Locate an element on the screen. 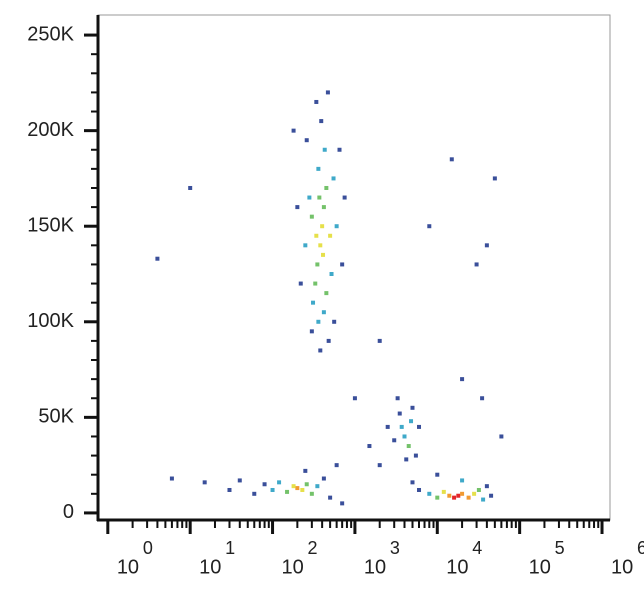 This screenshot has width=644, height=593. x-tick-exponent: 6 is located at coordinates (640, 548).